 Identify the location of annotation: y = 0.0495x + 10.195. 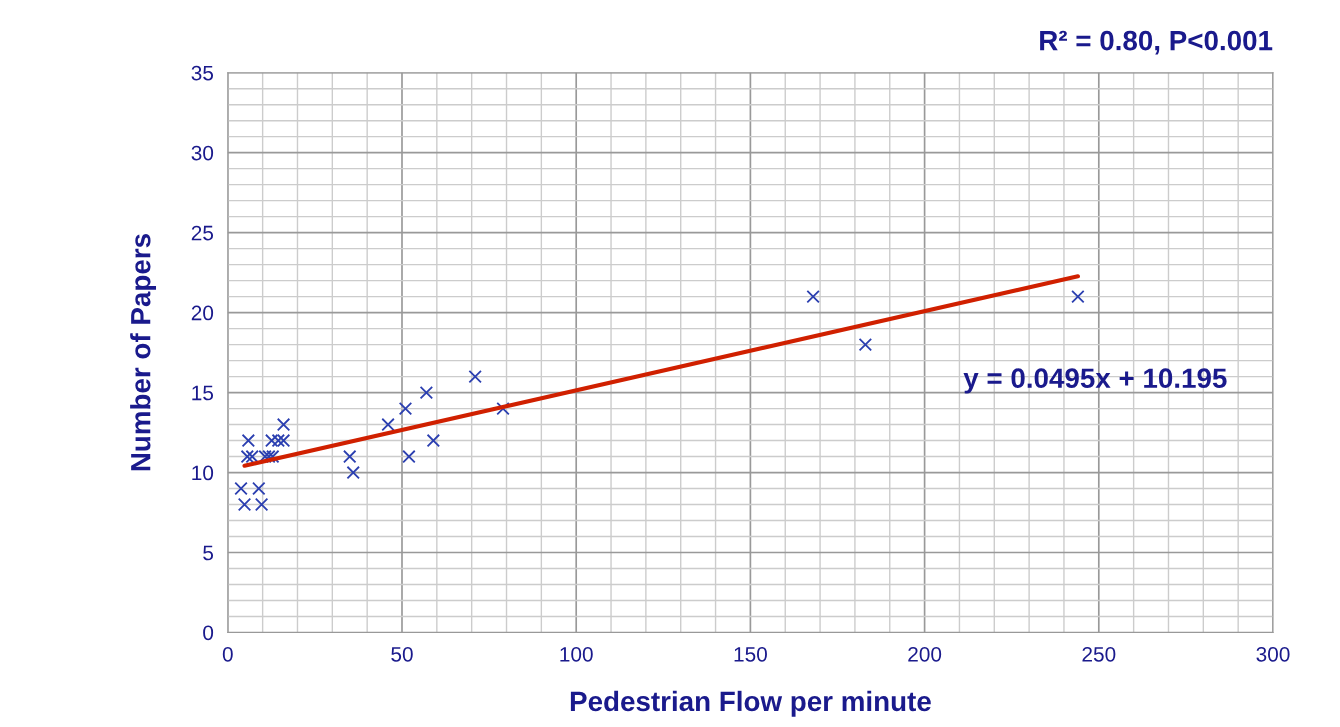
(1095, 381).